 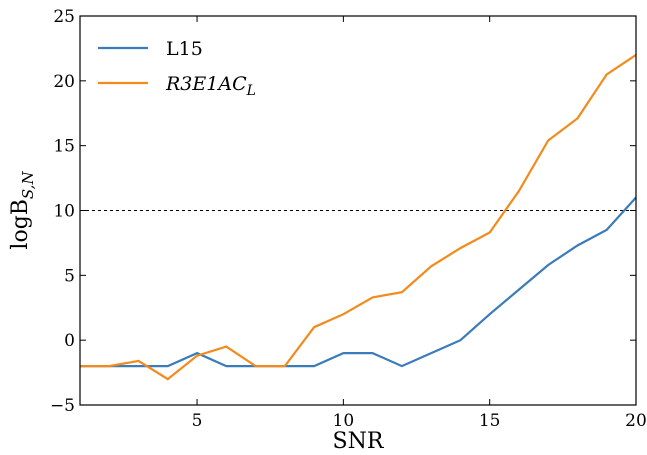 What do you see at coordinates (64, 212) in the screenshot?
I see `y-tick-label: 10` at bounding box center [64, 212].